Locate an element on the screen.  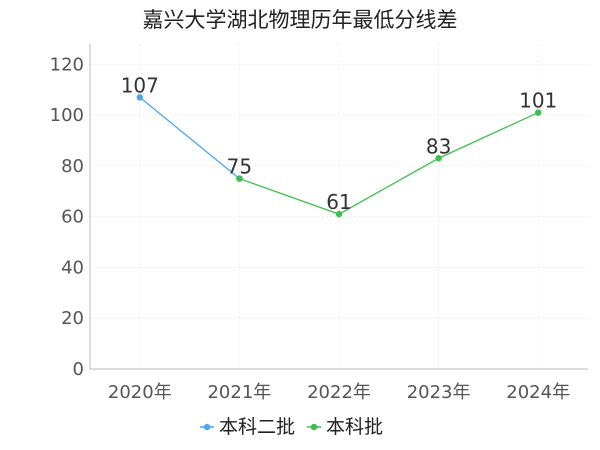
data-label: 83 is located at coordinates (438, 146).